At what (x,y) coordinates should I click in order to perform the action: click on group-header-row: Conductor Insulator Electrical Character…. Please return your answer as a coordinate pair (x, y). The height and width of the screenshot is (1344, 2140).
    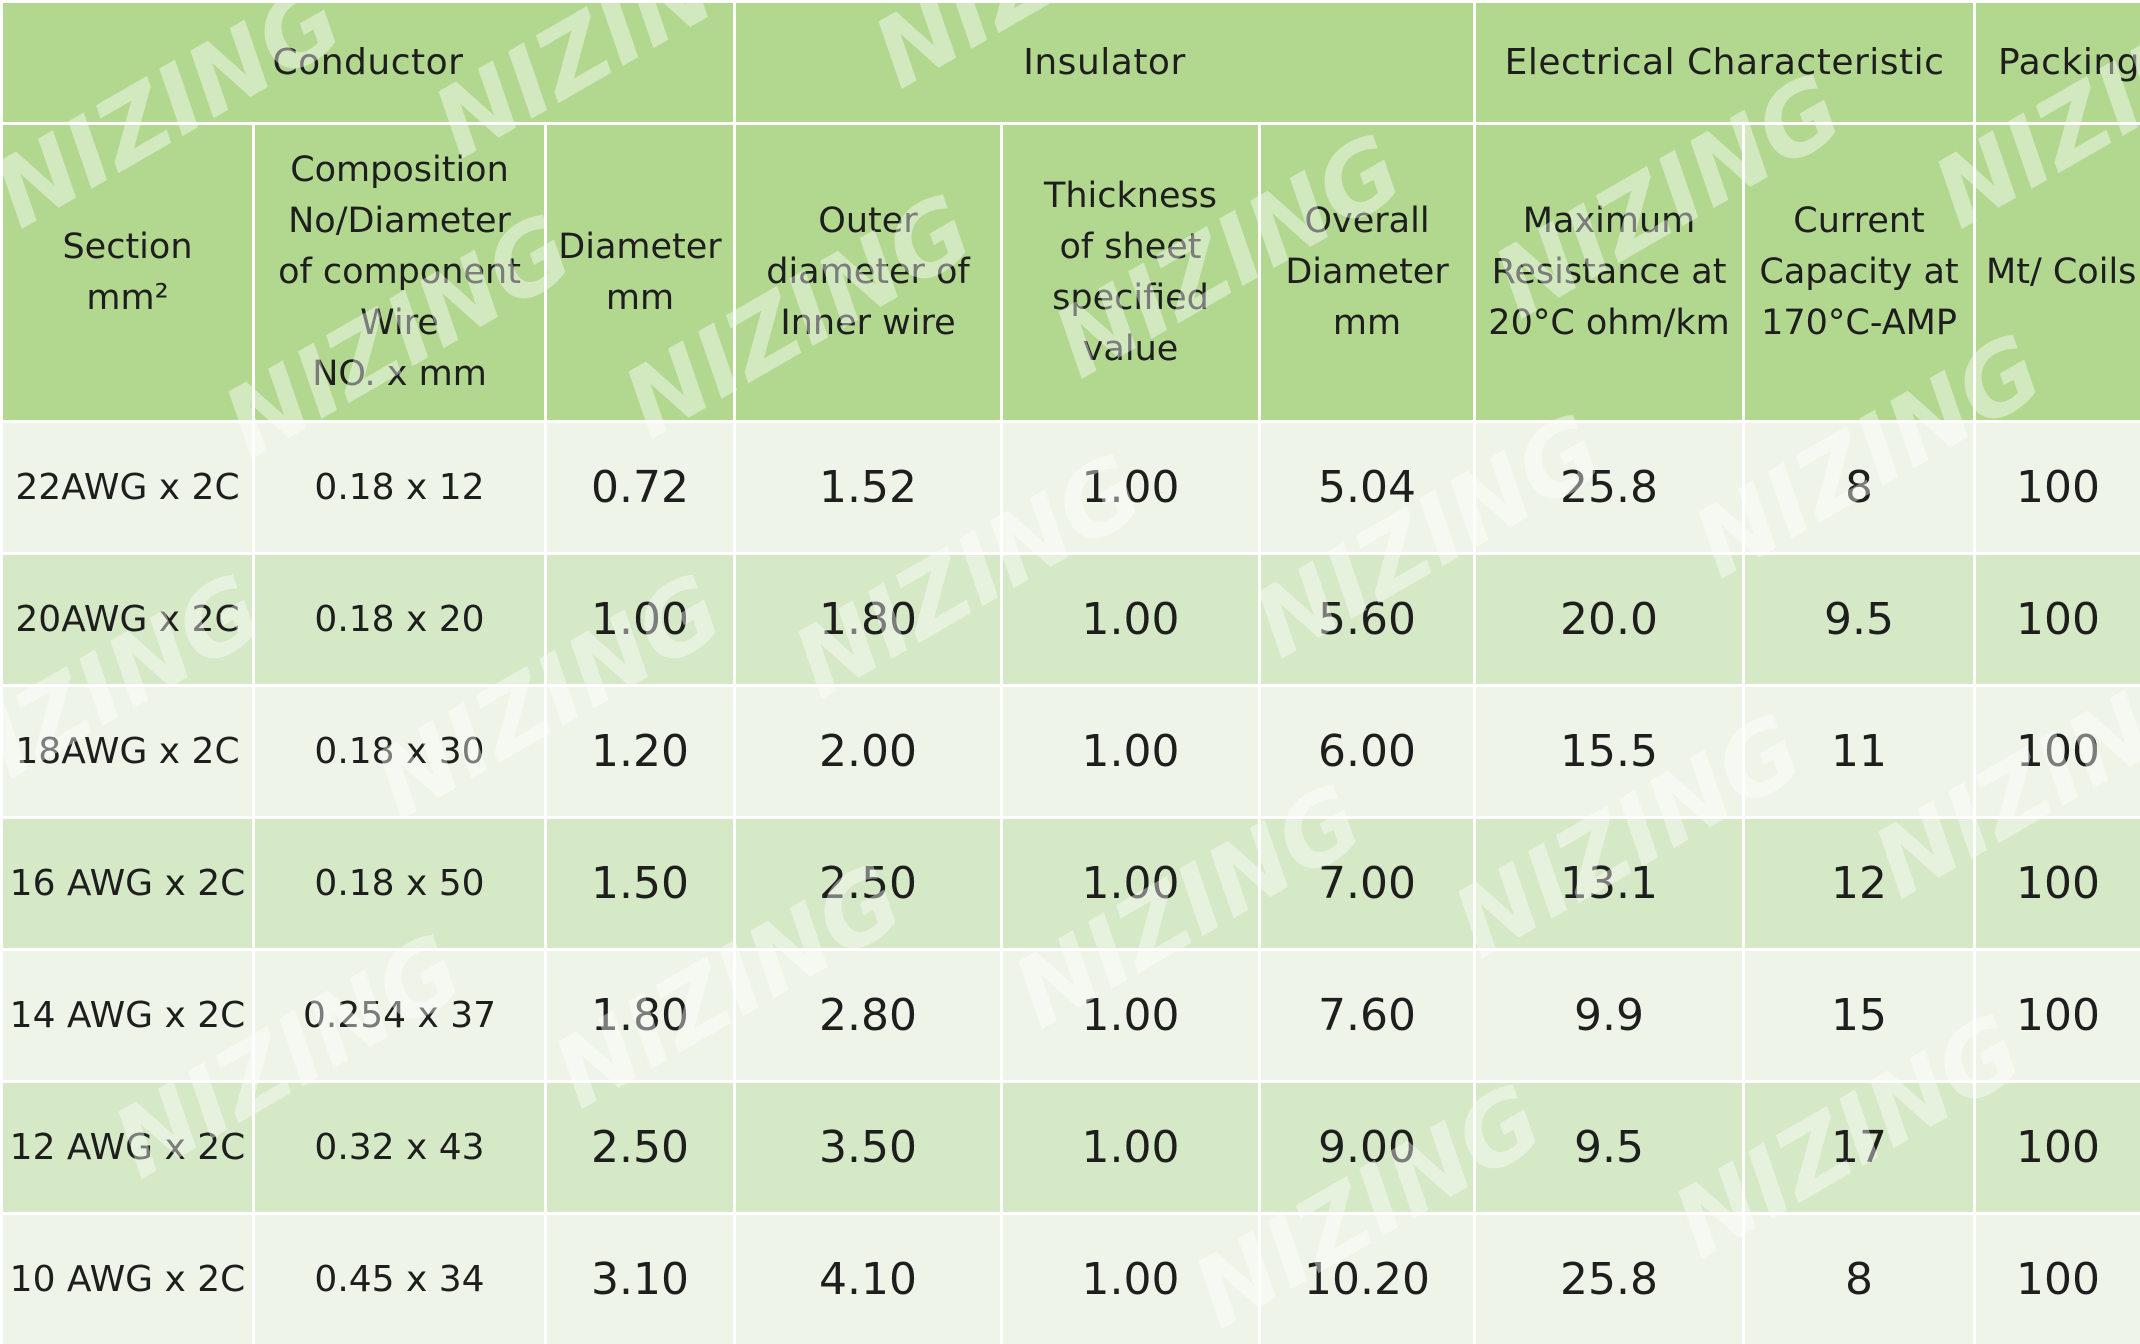
    Looking at the image, I should click on (1070, 62).